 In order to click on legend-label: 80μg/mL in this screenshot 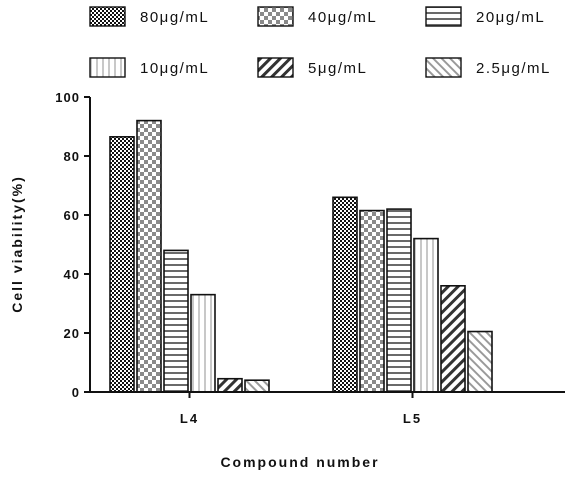, I will do `click(174, 17)`.